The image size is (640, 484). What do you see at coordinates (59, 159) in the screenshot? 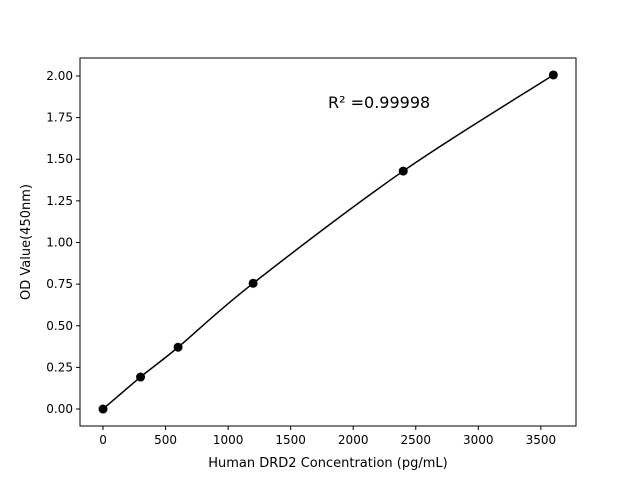
I see `y-tick-label: 1.50` at bounding box center [59, 159].